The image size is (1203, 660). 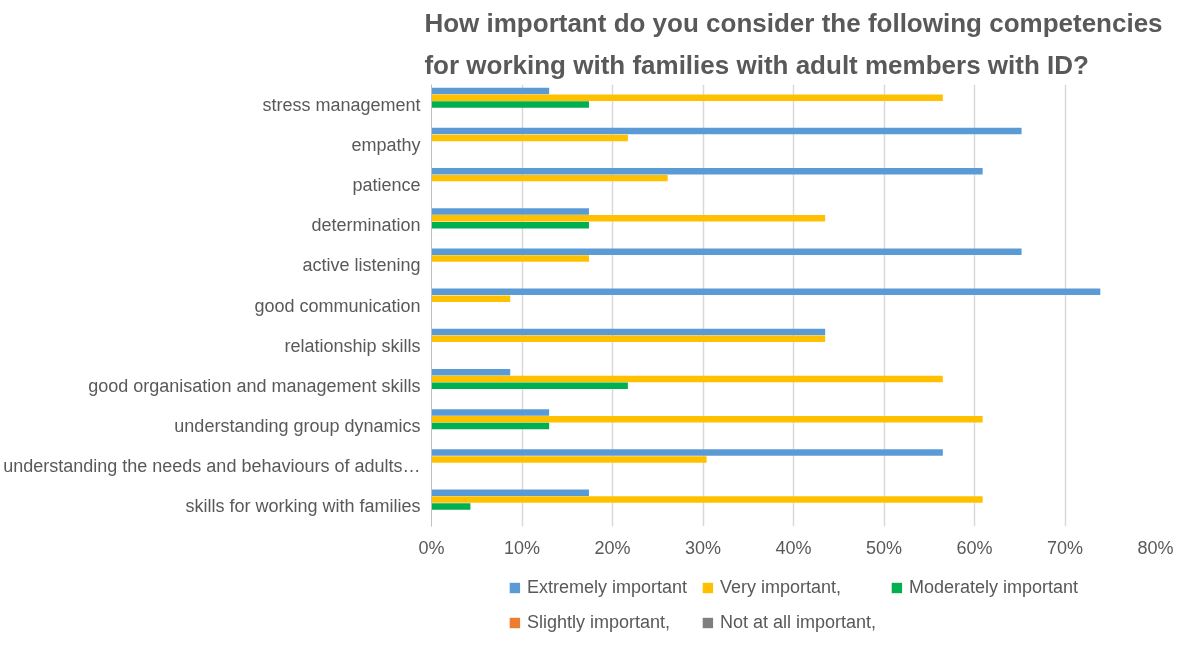 What do you see at coordinates (793, 547) in the screenshot?
I see `x-tick-label: 40%` at bounding box center [793, 547].